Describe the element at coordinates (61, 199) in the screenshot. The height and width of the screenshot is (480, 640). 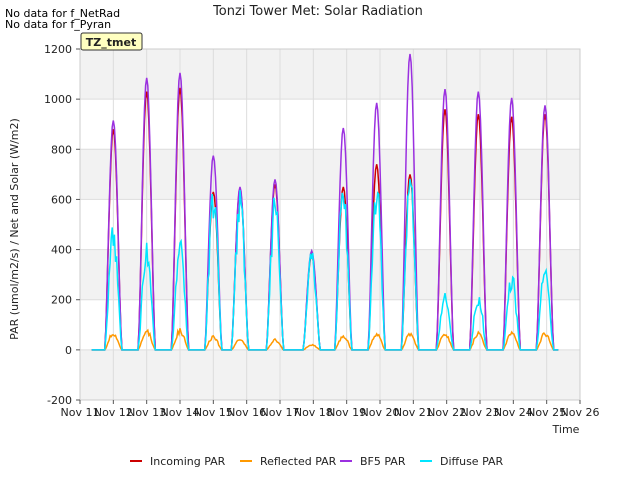
I see `y-tick-label-4: 600` at that location.